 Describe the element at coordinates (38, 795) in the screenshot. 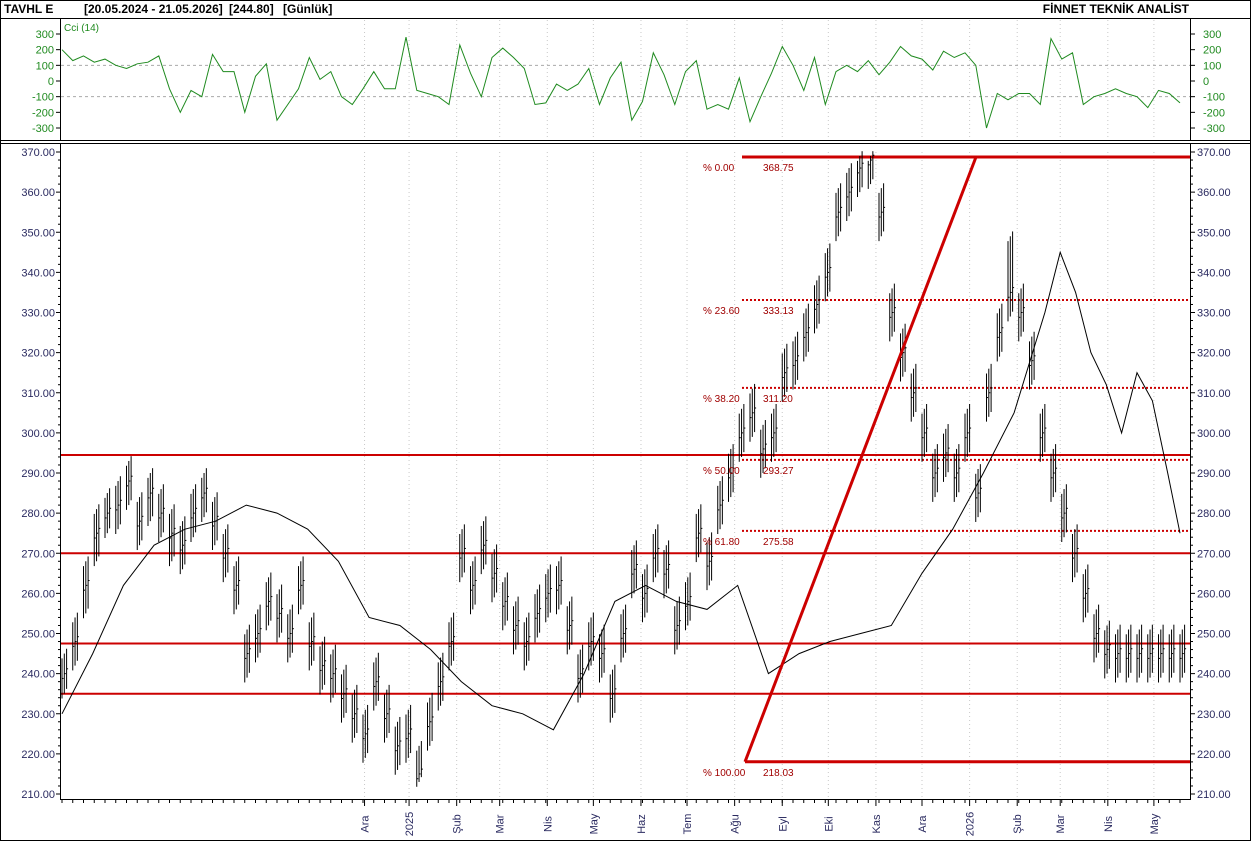

I see `price-tick-label-left: 210.00` at that location.